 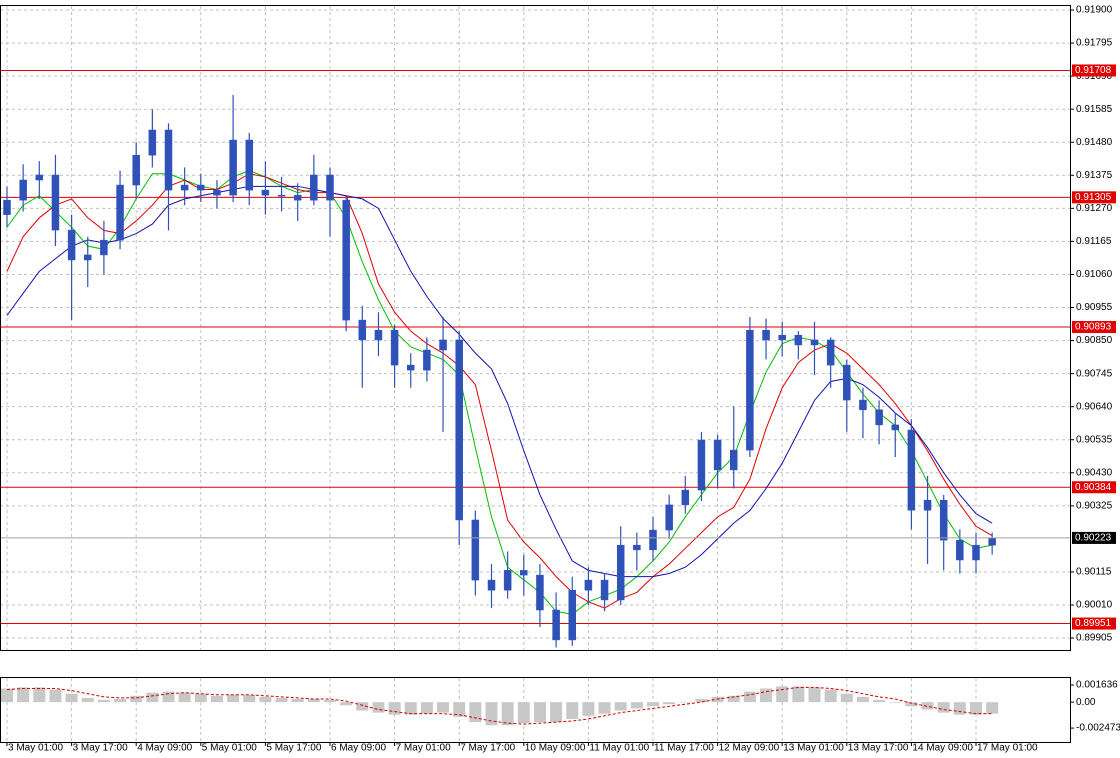 What do you see at coordinates (100, 748) in the screenshot?
I see `x-tick-label: 3 May 17:00` at bounding box center [100, 748].